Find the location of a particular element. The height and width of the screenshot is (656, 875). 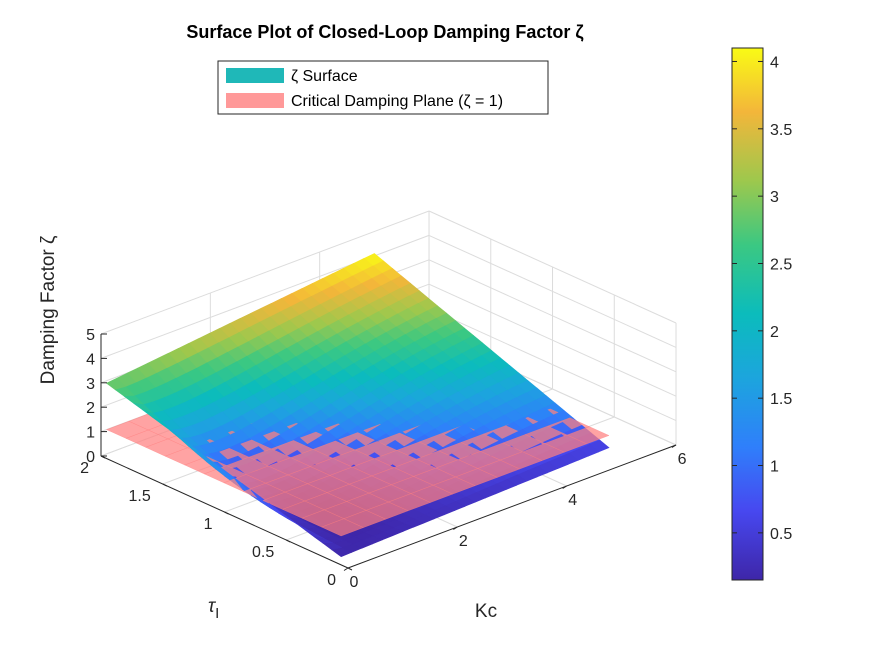

x-axis-line is located at coordinates (512, 506).